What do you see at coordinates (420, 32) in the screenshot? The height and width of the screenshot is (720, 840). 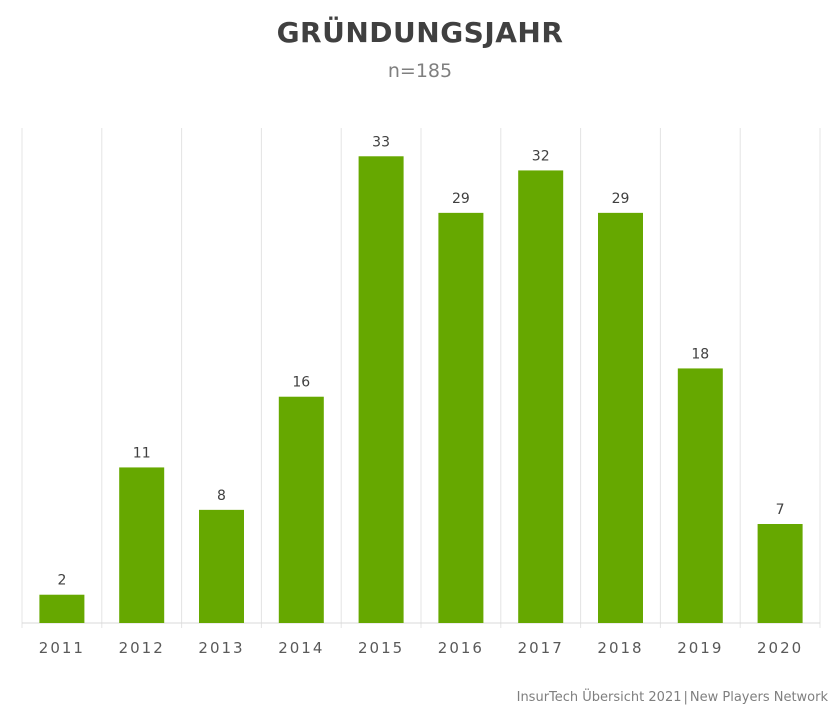 I see `chart-title: GRÜNDUNGSJAHR` at bounding box center [420, 32].